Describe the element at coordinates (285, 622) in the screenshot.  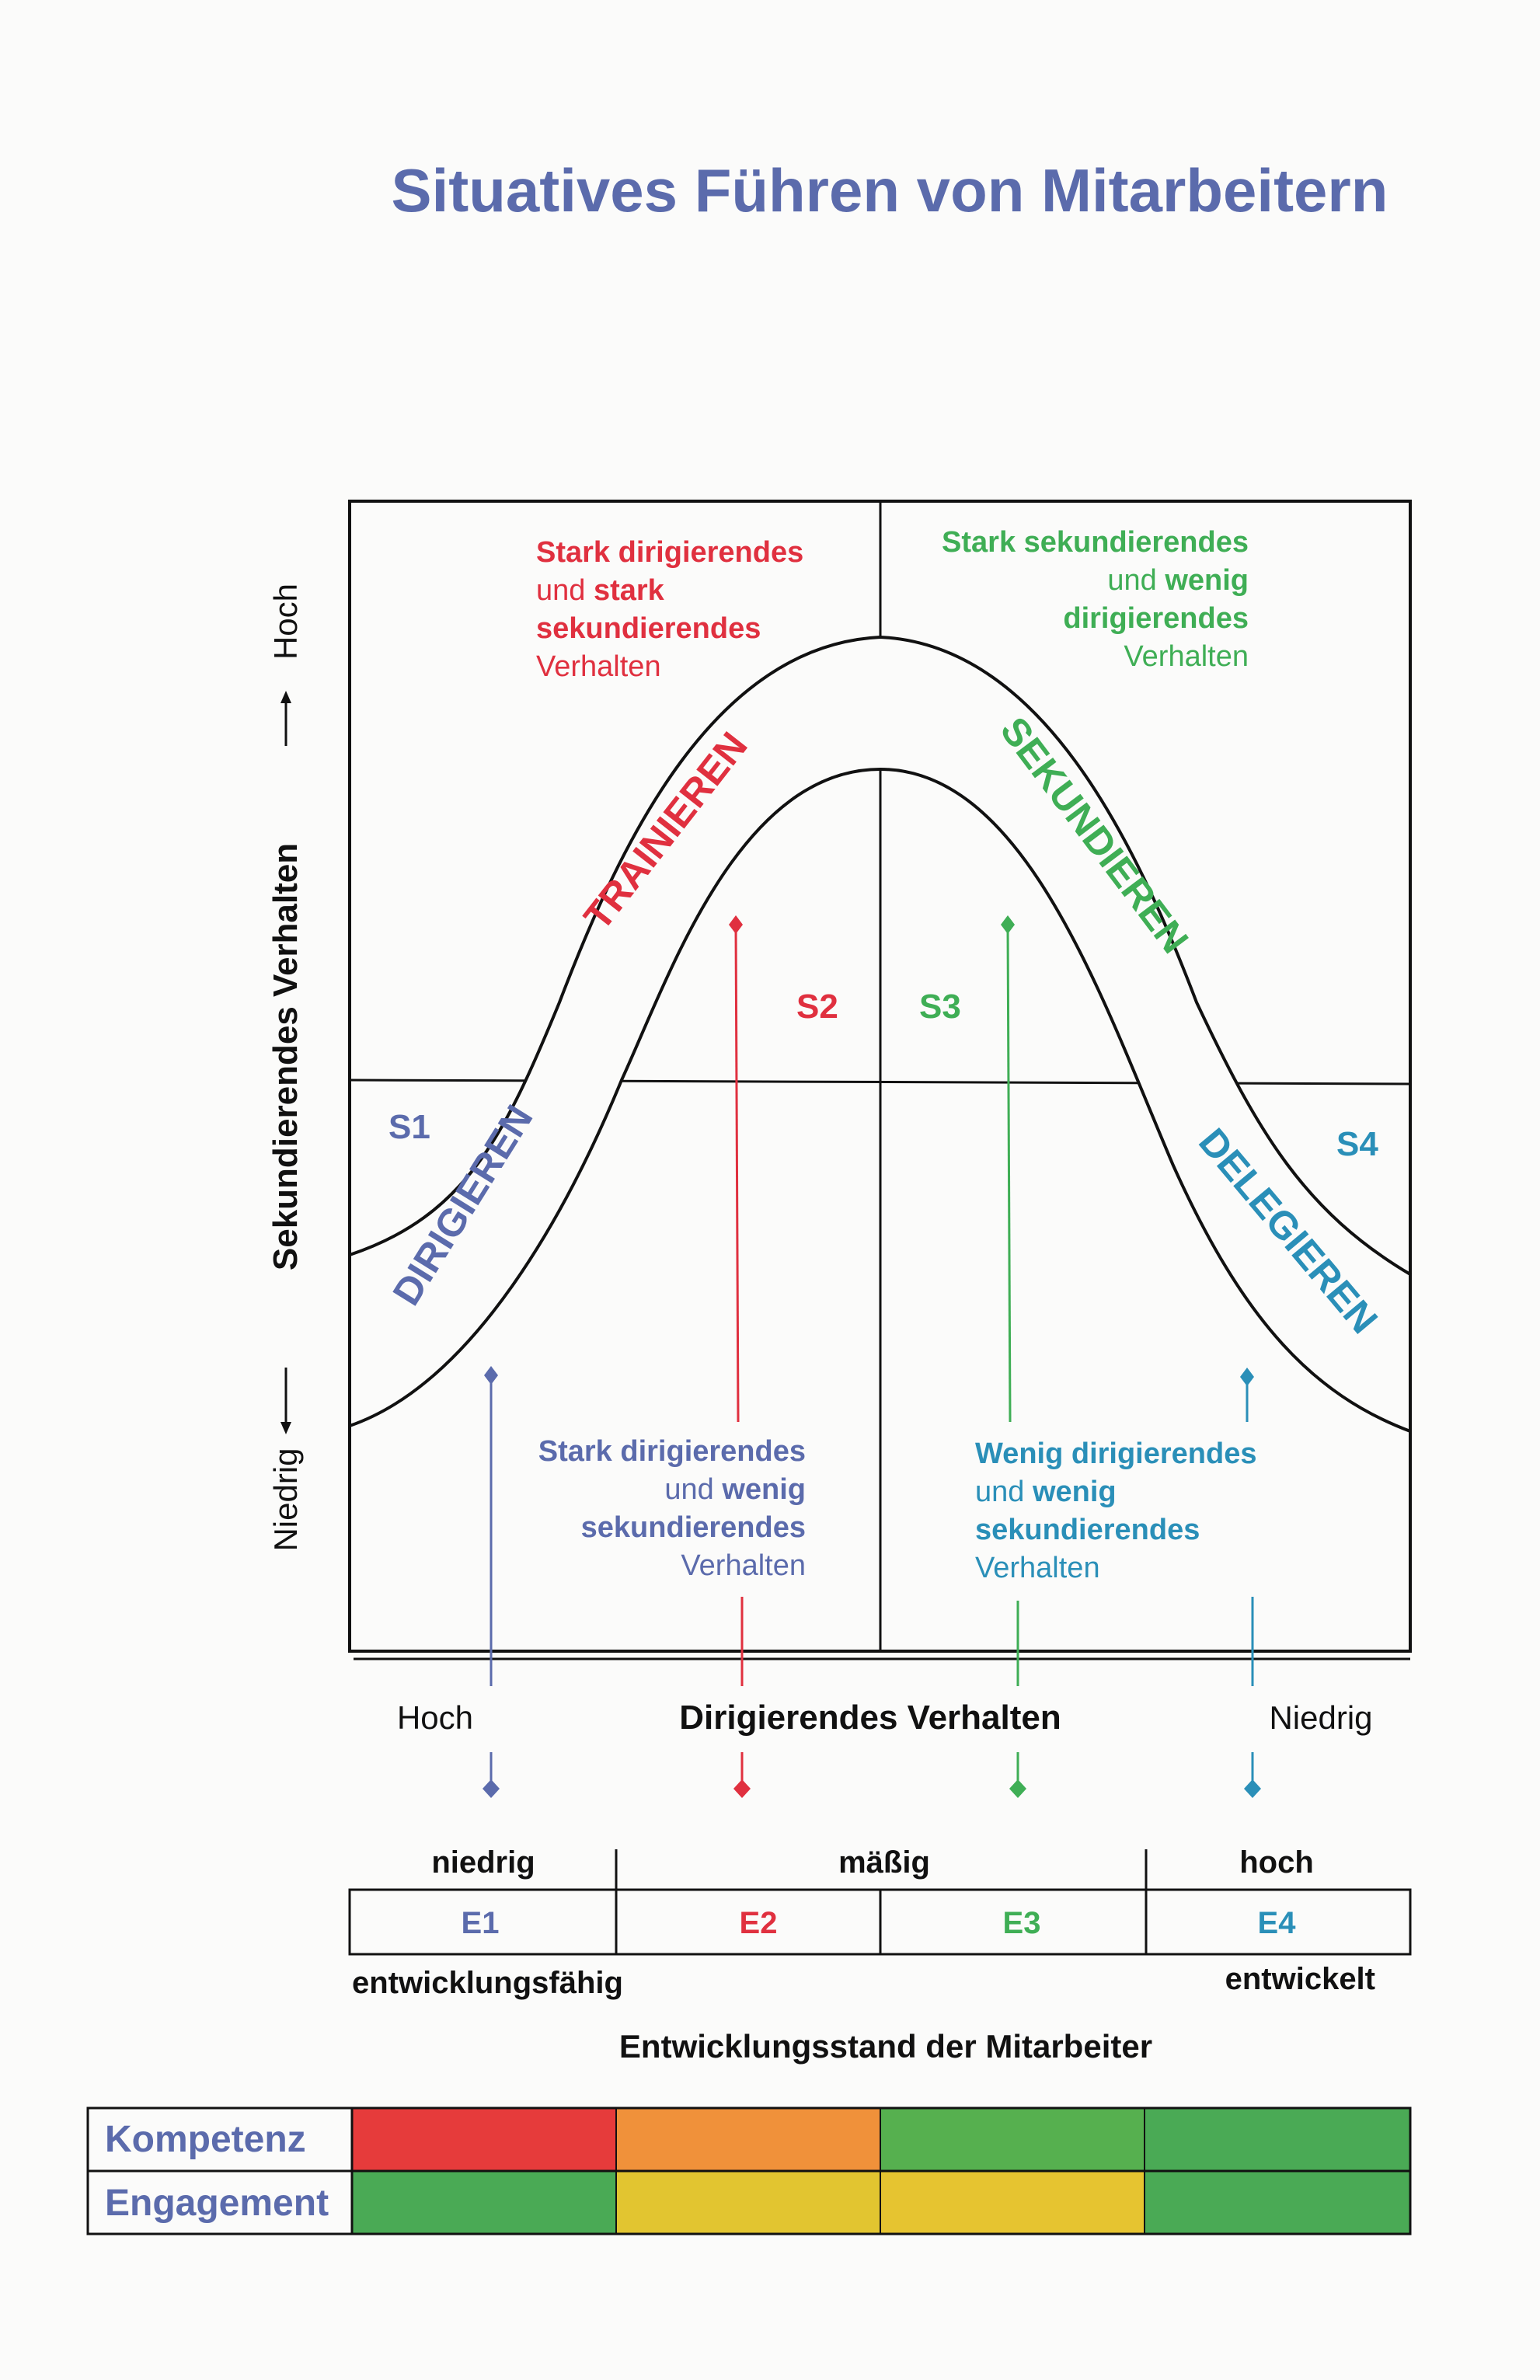
I see `y-axis-high-label: Hoch` at that location.